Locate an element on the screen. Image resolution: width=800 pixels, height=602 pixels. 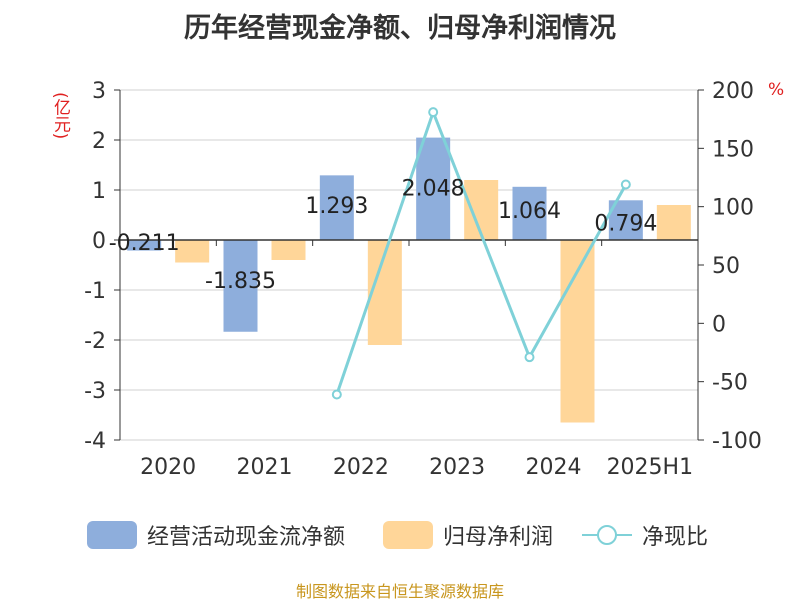
legend-item-cash: 经营活动现金流净额 is located at coordinates (216, 535).